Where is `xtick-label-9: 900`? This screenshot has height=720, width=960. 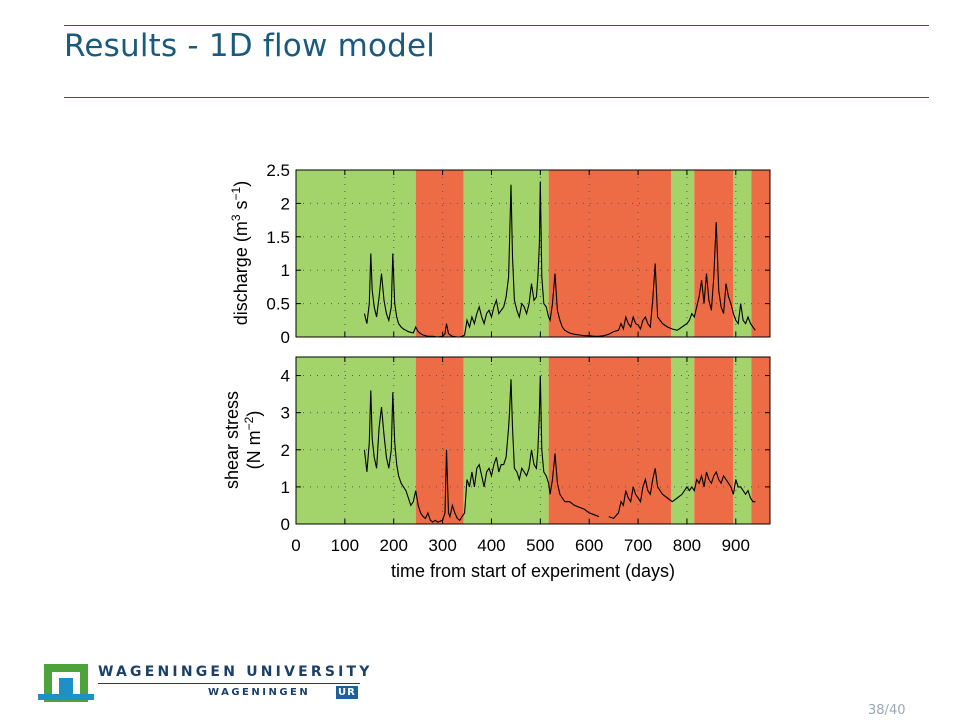 xtick-label-9: 900 is located at coordinates (736, 545).